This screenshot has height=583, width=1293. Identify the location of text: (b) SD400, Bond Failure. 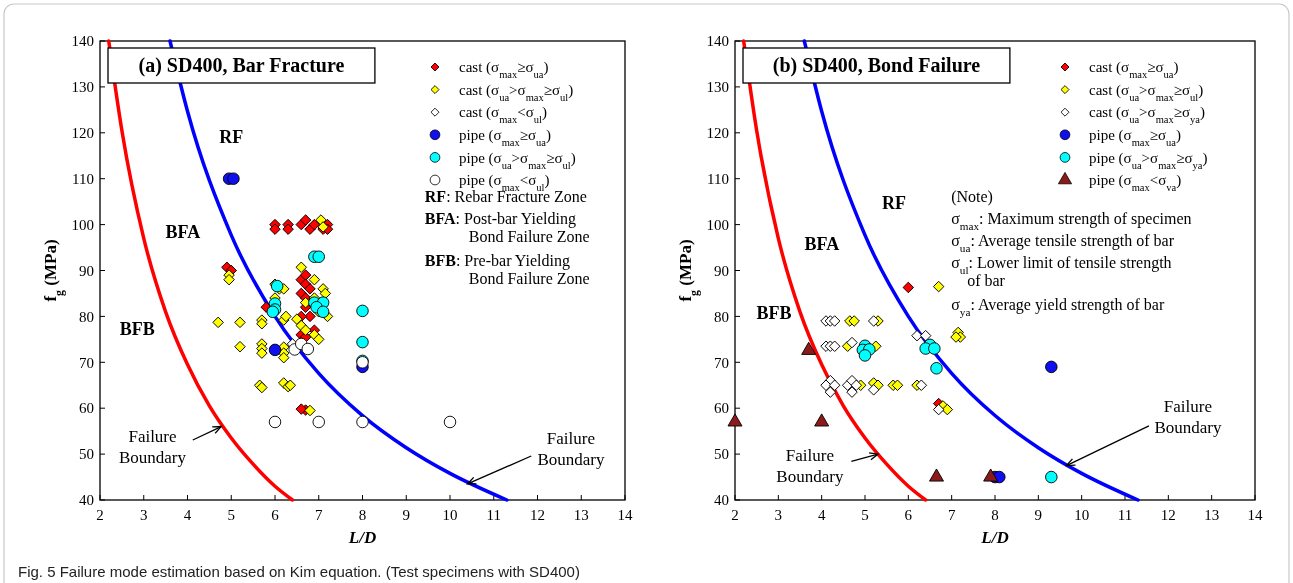
(876, 65).